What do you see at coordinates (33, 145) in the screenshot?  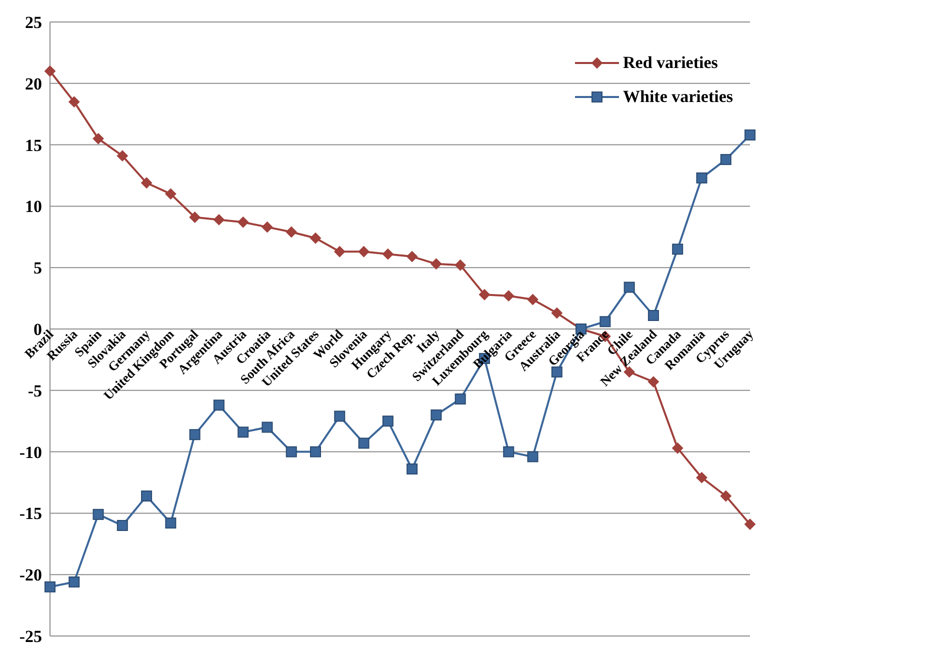 I see `y-tick-label: 15` at bounding box center [33, 145].